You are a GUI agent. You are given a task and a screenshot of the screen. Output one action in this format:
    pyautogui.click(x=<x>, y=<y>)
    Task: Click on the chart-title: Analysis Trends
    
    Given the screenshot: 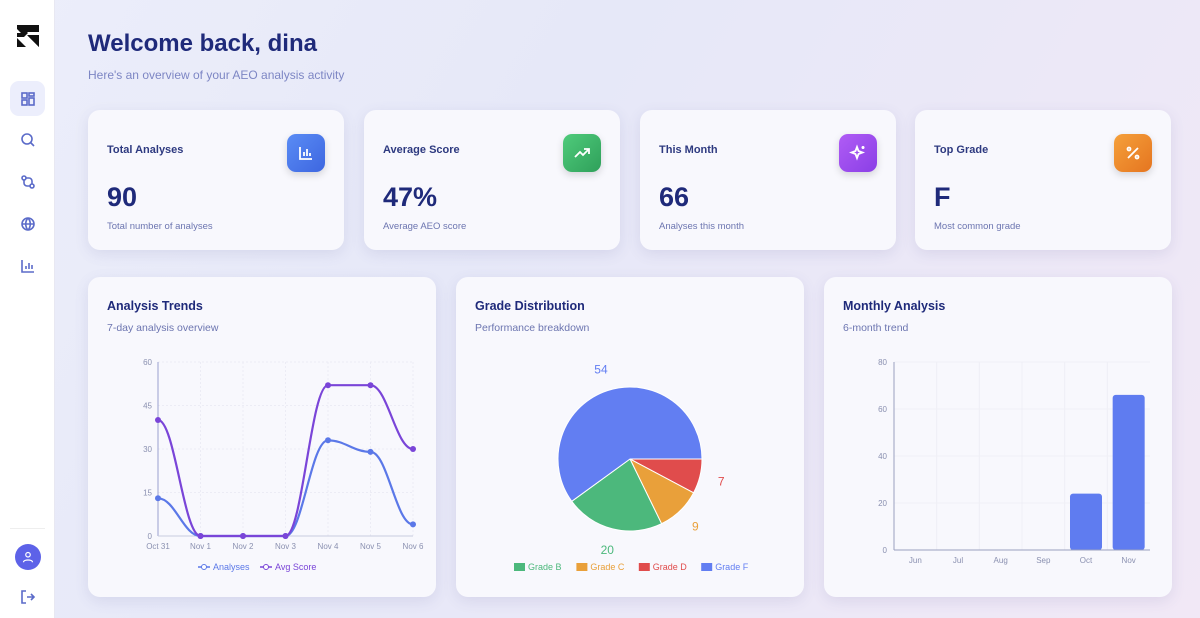 What is the action you would take?
    pyautogui.click(x=155, y=306)
    